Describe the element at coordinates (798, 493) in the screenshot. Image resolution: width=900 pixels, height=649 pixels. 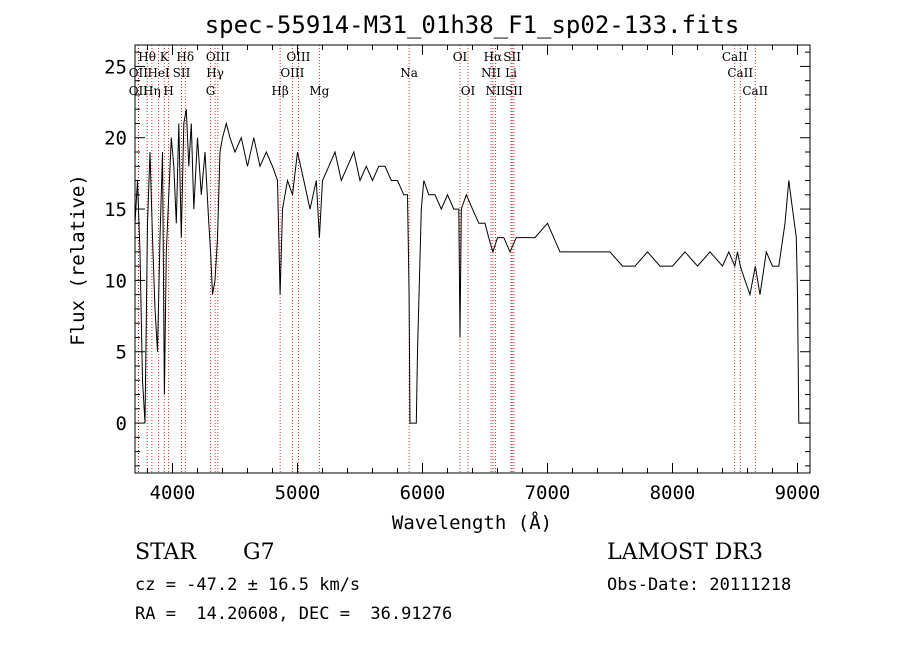
I see `x-tick-label: 9000` at that location.